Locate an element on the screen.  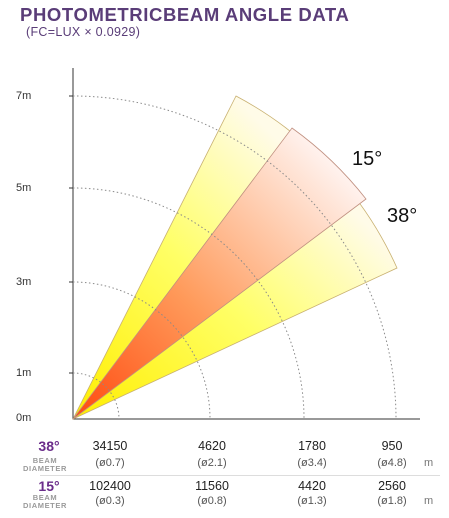
lux-value: 11560 is located at coordinates (212, 486).